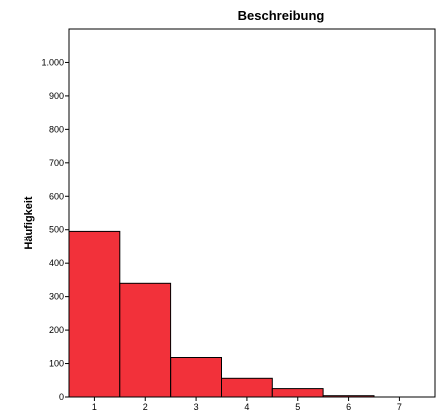 This screenshot has width=436, height=412. I want to click on y-tick-label: 500, so click(56, 230).